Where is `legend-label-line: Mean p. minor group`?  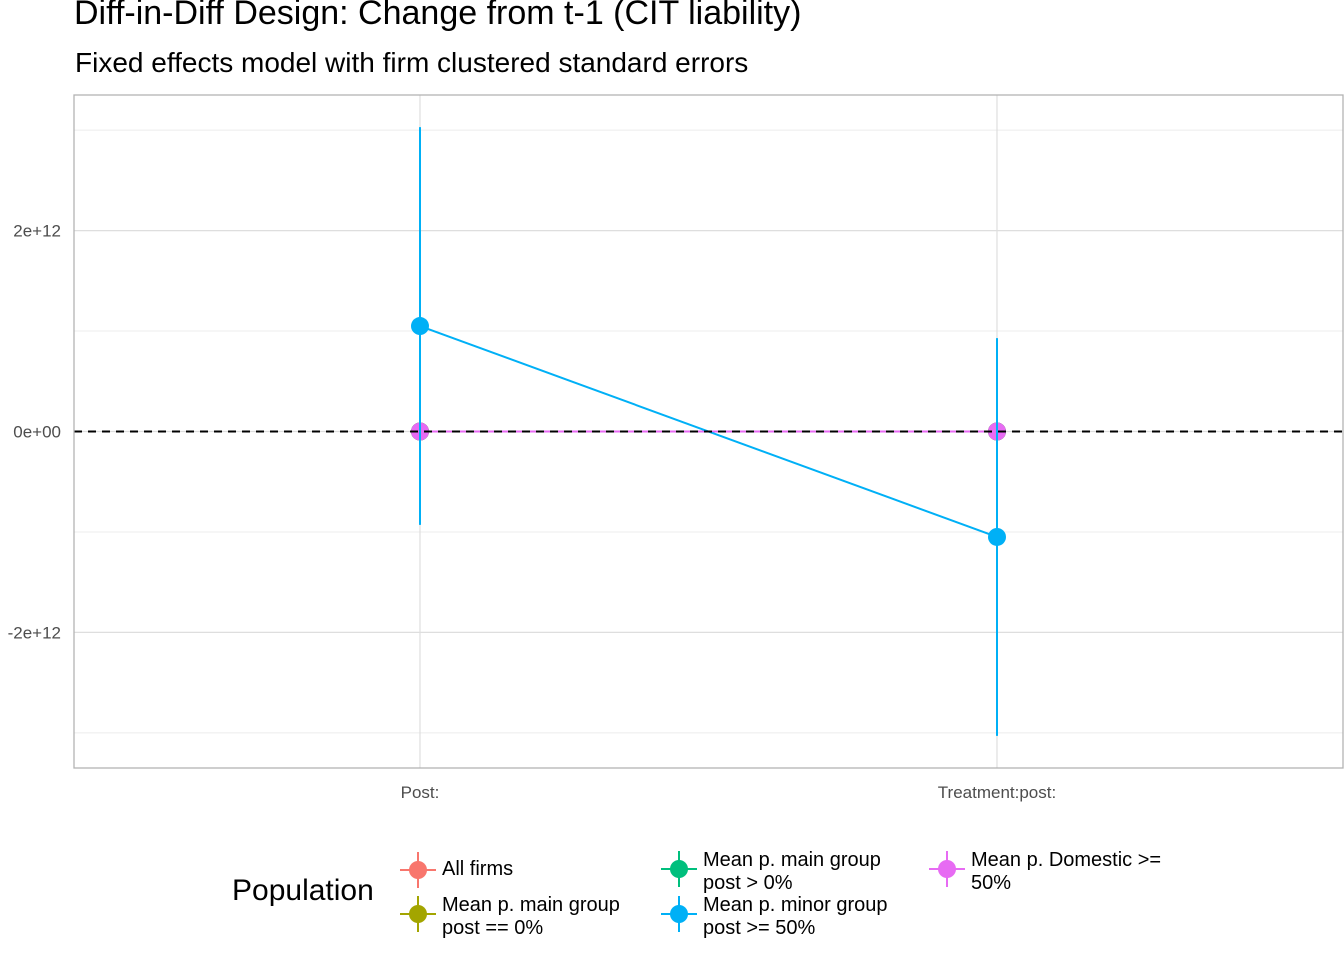 legend-label-line: Mean p. minor group is located at coordinates (795, 905).